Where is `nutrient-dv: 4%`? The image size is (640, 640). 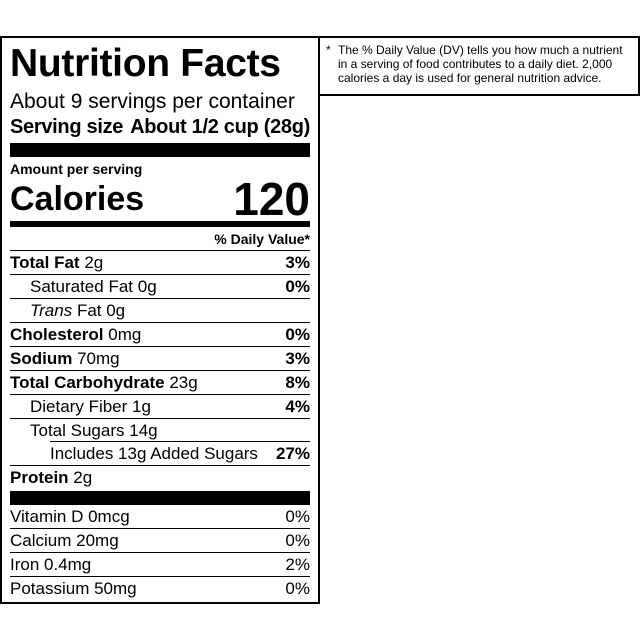 nutrient-dv: 4% is located at coordinates (297, 406).